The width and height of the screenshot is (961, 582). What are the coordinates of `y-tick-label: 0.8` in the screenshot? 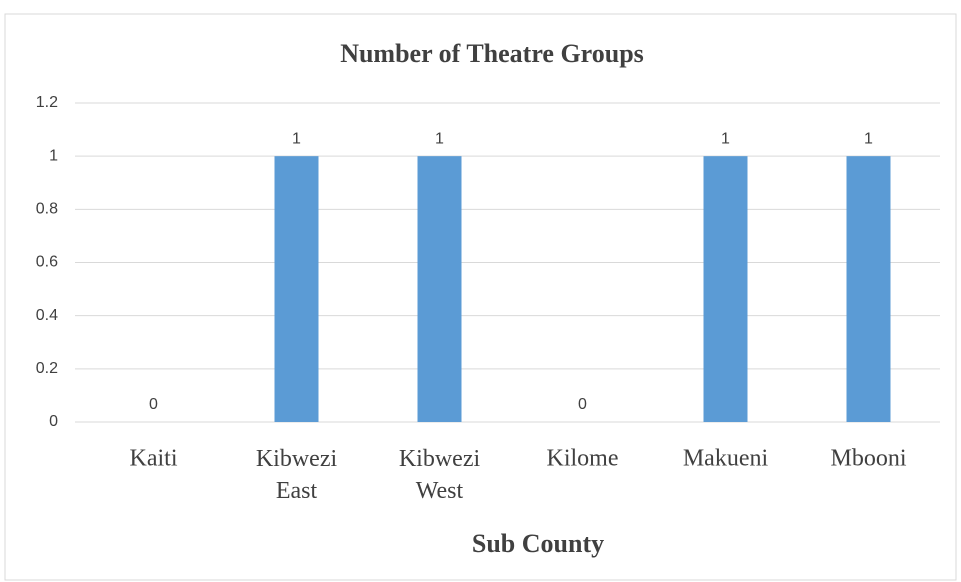 It's located at (47, 209).